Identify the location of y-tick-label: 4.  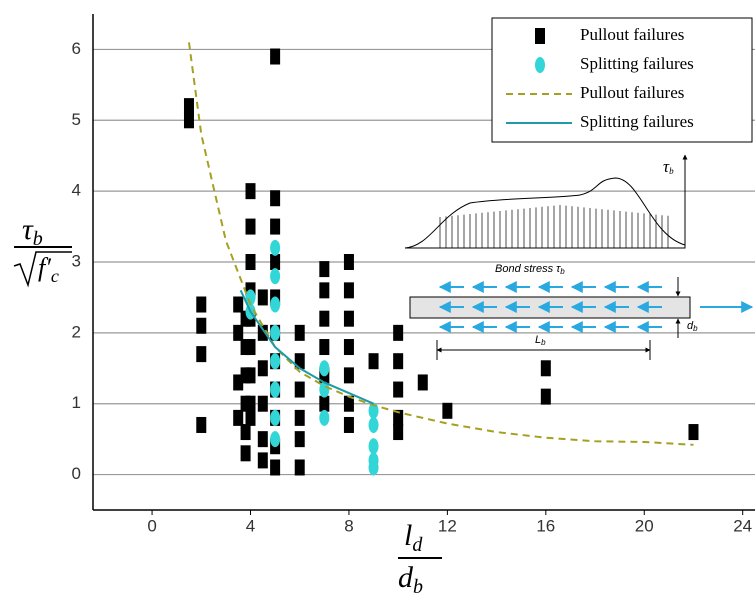
(76, 190).